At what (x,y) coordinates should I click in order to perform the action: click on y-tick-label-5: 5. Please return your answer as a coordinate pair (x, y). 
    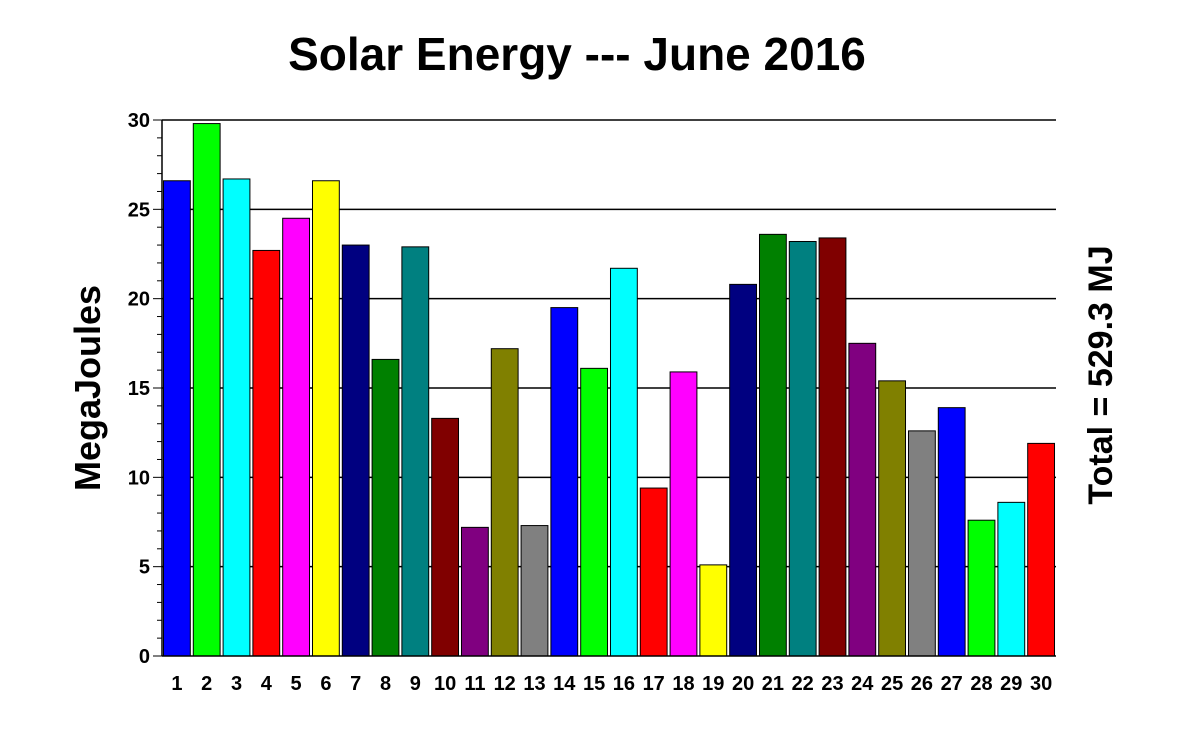
    Looking at the image, I should click on (144, 568).